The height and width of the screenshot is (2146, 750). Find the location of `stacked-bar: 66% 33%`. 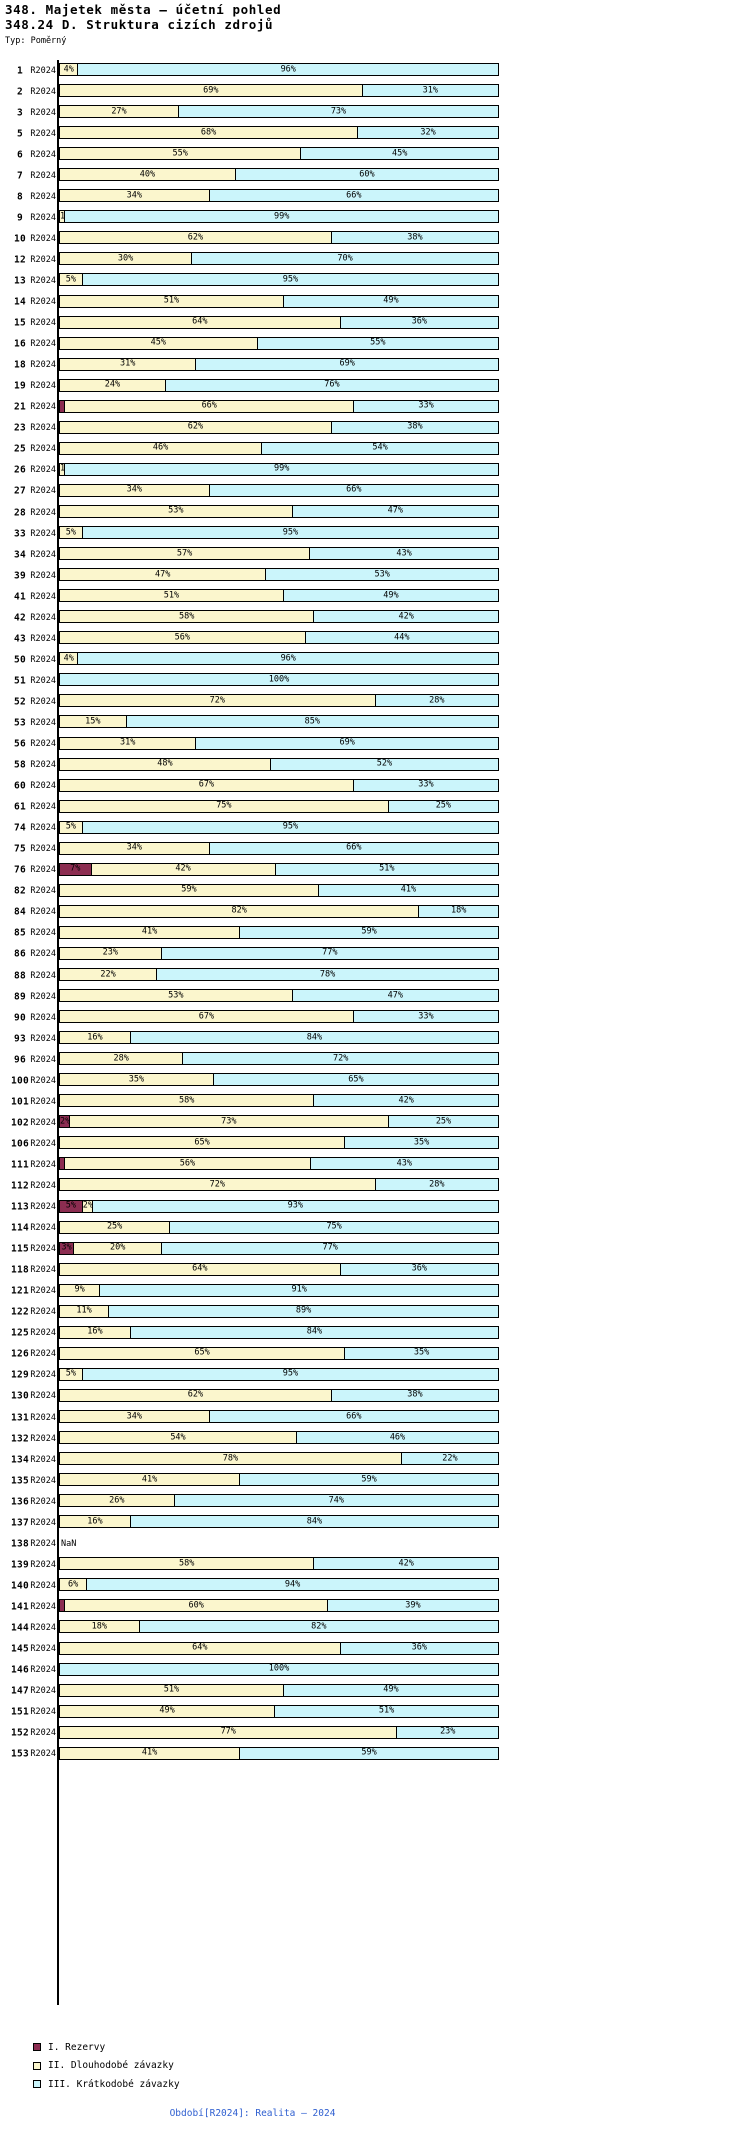

stacked-bar: 66% 33% is located at coordinates (279, 406).